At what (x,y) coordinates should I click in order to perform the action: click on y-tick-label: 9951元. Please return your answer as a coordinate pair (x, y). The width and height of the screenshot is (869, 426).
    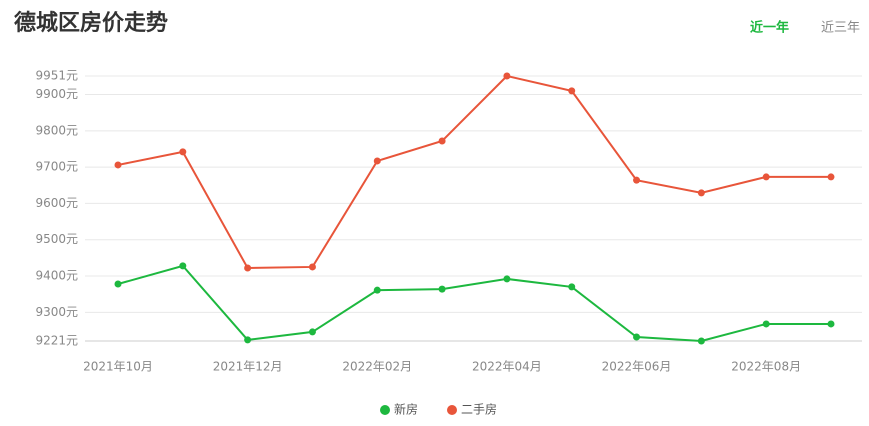
    Looking at the image, I should click on (56, 76).